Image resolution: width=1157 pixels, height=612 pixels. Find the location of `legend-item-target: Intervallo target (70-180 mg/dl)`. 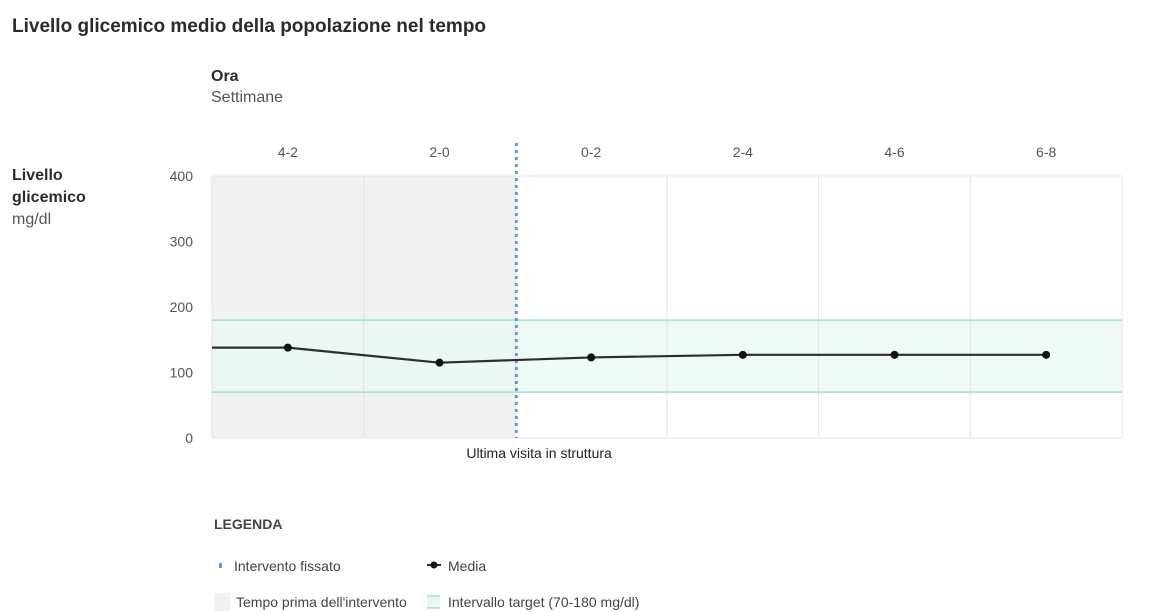

legend-item-target: Intervallo target (70-180 mg/dl) is located at coordinates (532, 602).